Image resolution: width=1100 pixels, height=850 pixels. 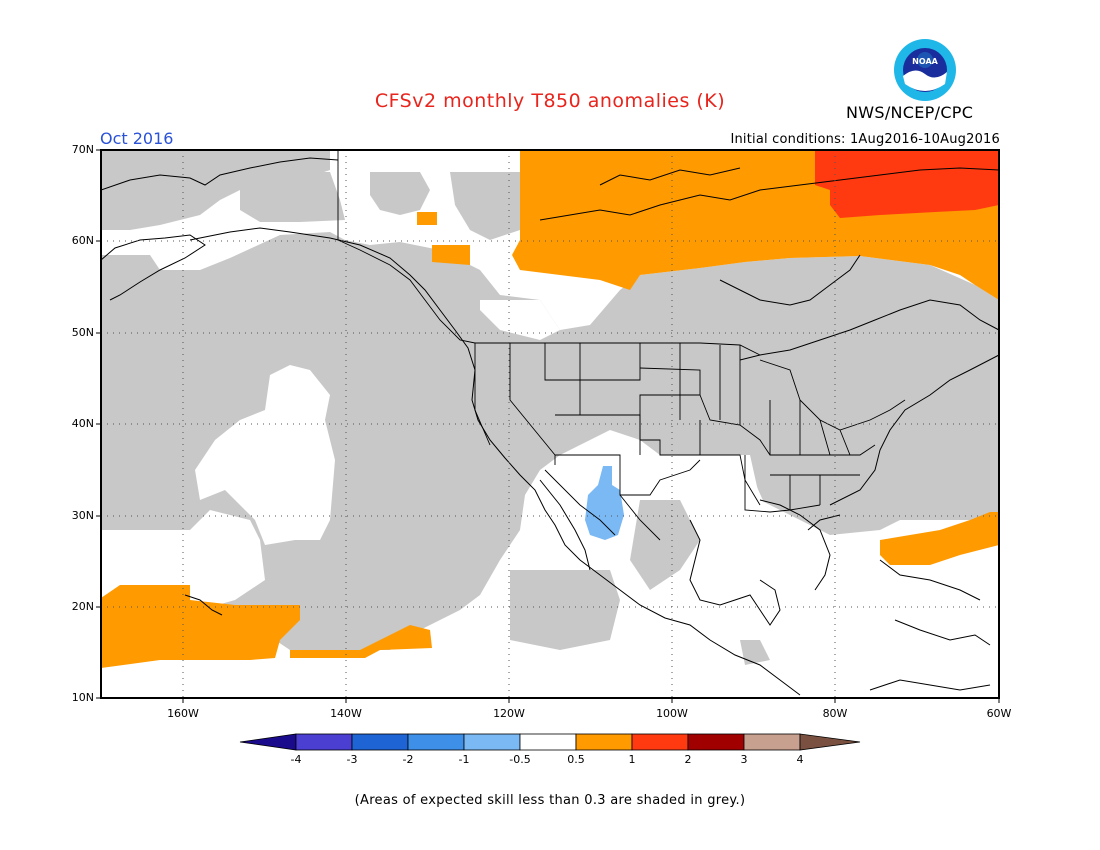 What do you see at coordinates (82, 332) in the screenshot?
I see `lat-label: 50N` at bounding box center [82, 332].